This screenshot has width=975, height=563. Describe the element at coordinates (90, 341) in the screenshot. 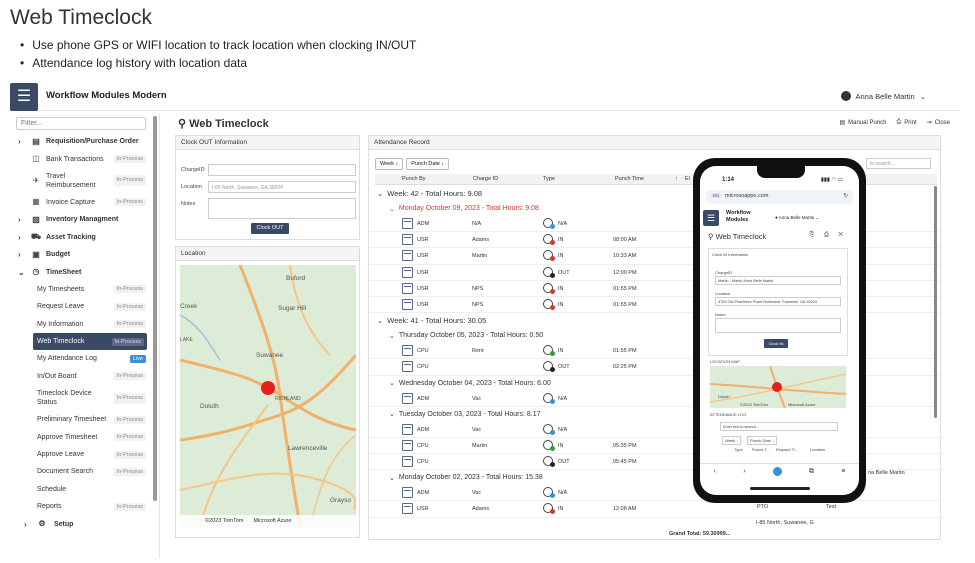

I see `sidebar-item-web-timeclock: Web Timeclock In-Process` at that location.